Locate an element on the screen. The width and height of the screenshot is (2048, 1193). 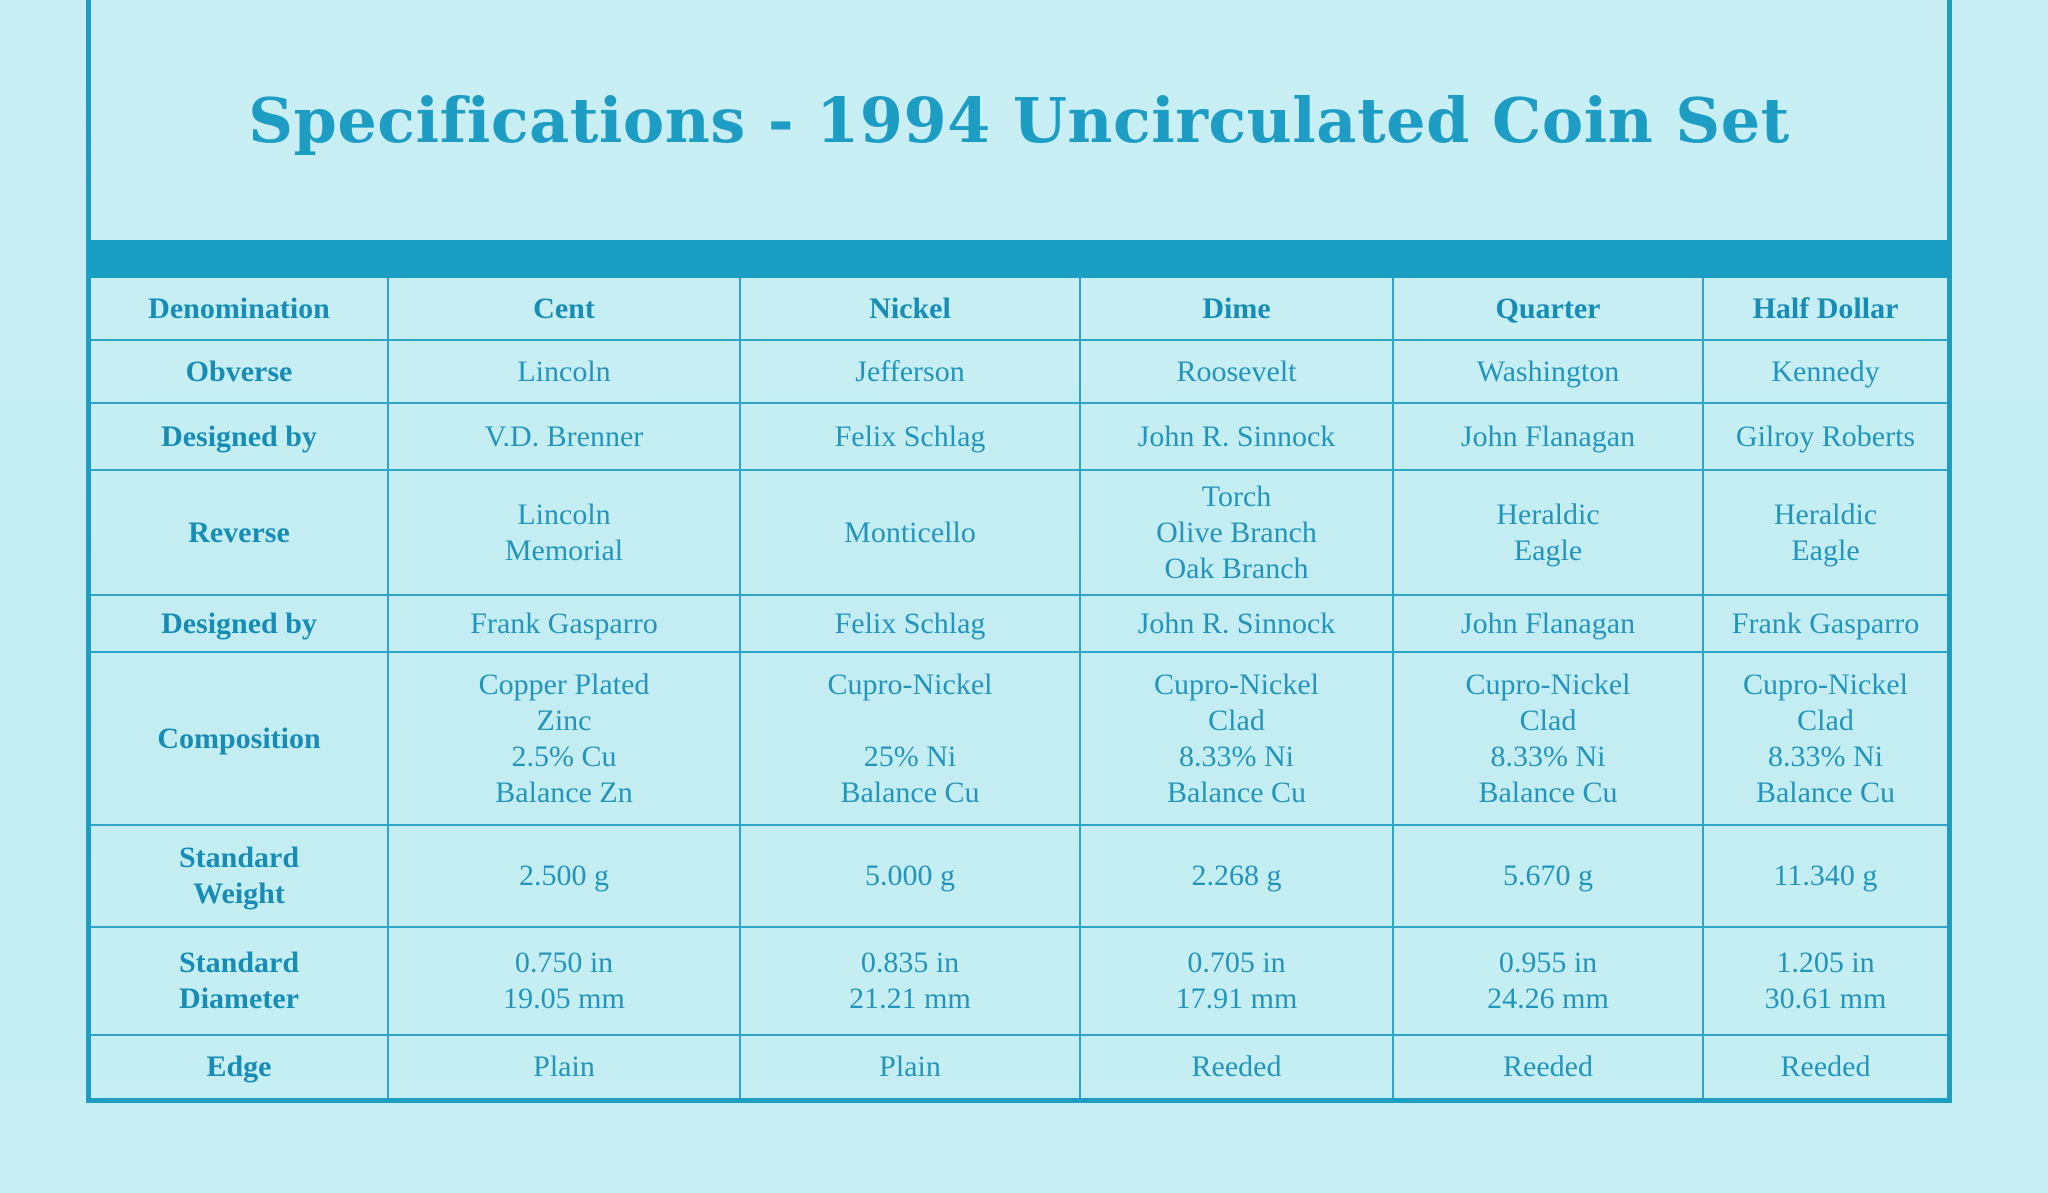
table-cell: Cupro-Nickel 25% Ni Balance Cu is located at coordinates (910, 738).